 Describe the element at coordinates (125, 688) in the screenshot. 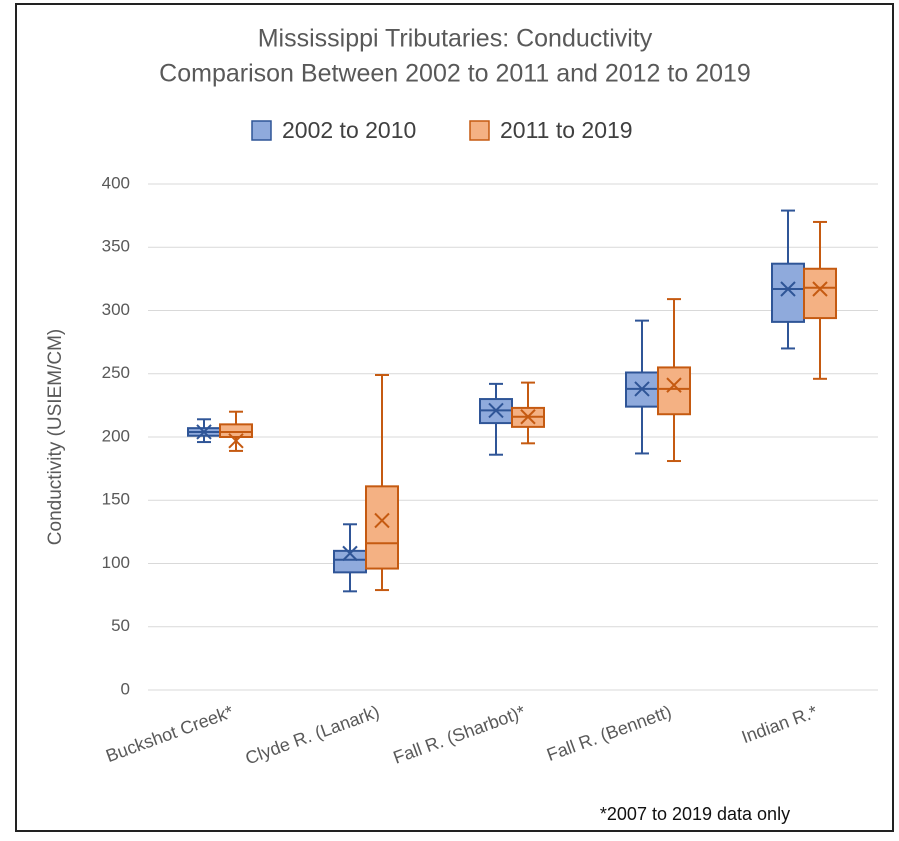

I see `y-tick-label: 0` at that location.